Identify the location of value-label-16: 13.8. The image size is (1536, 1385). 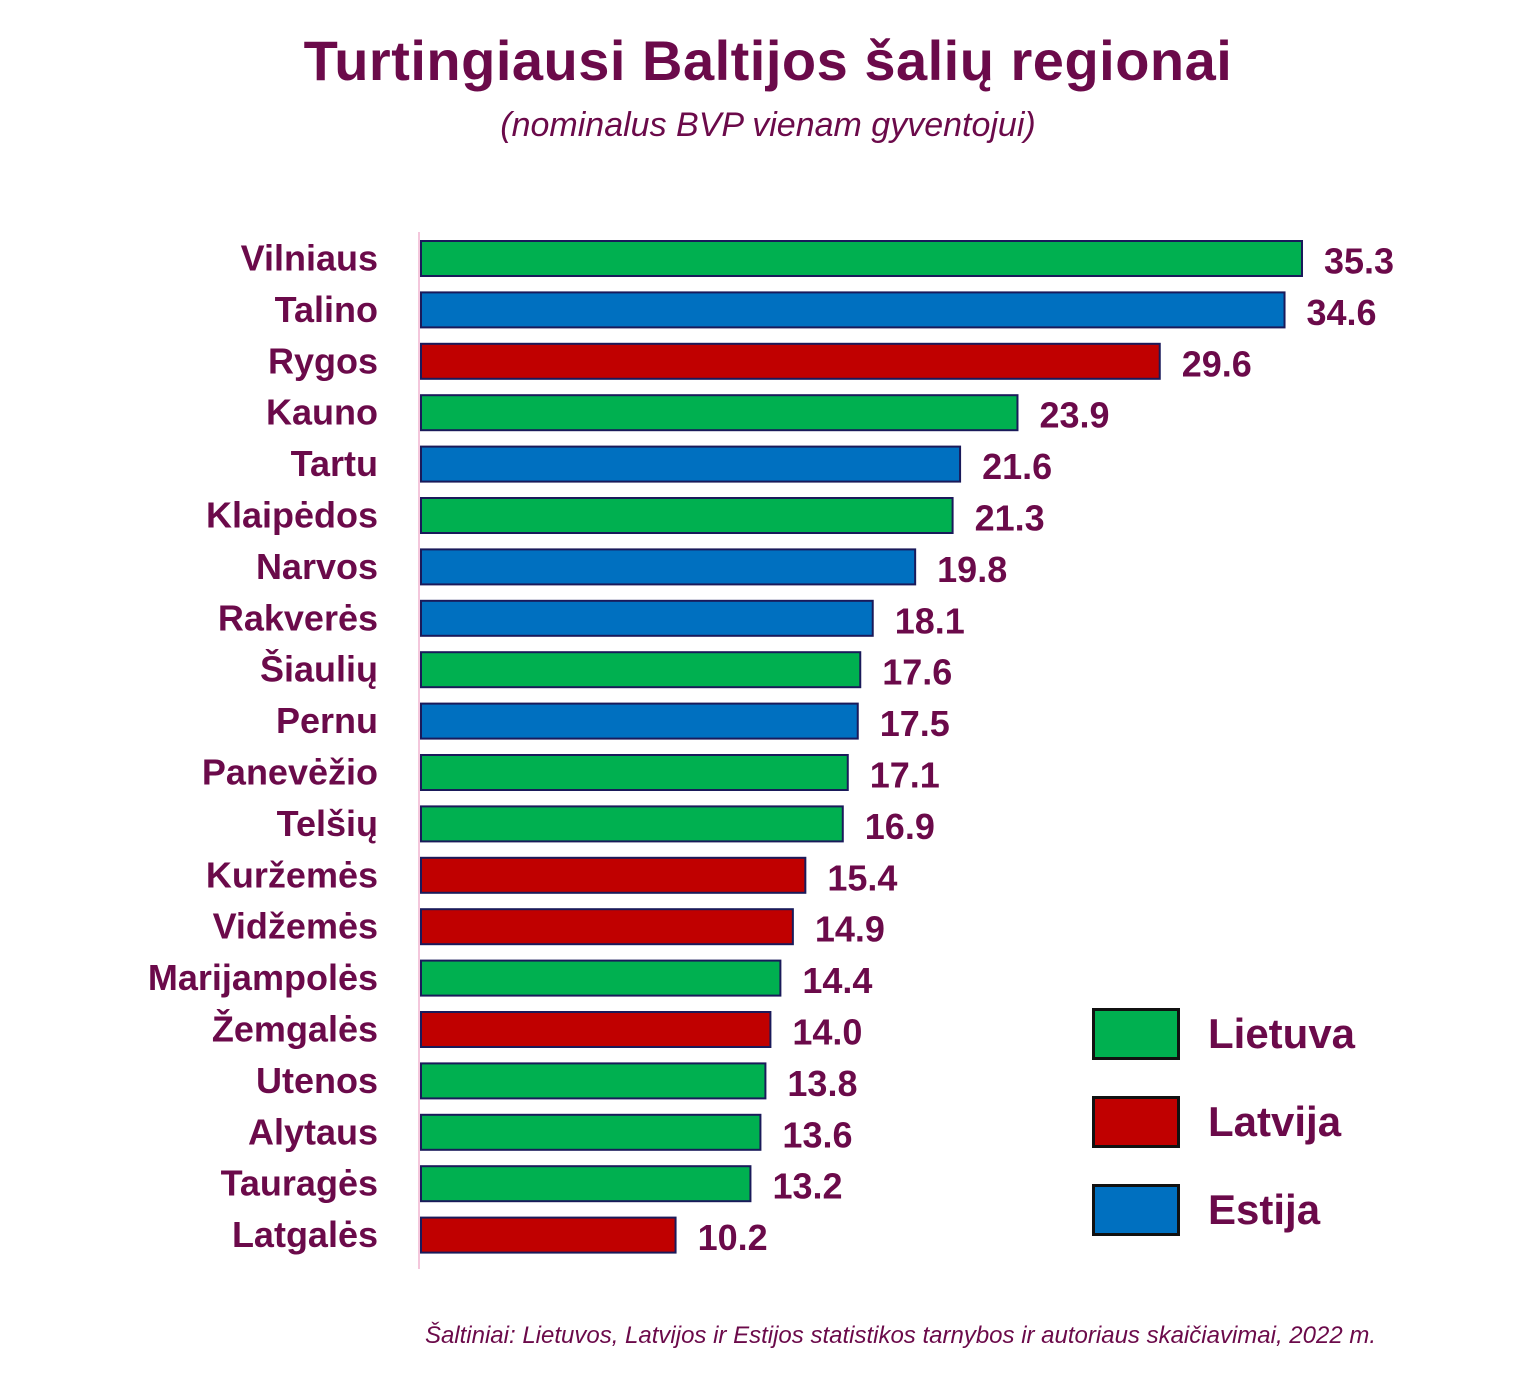
(822, 1083).